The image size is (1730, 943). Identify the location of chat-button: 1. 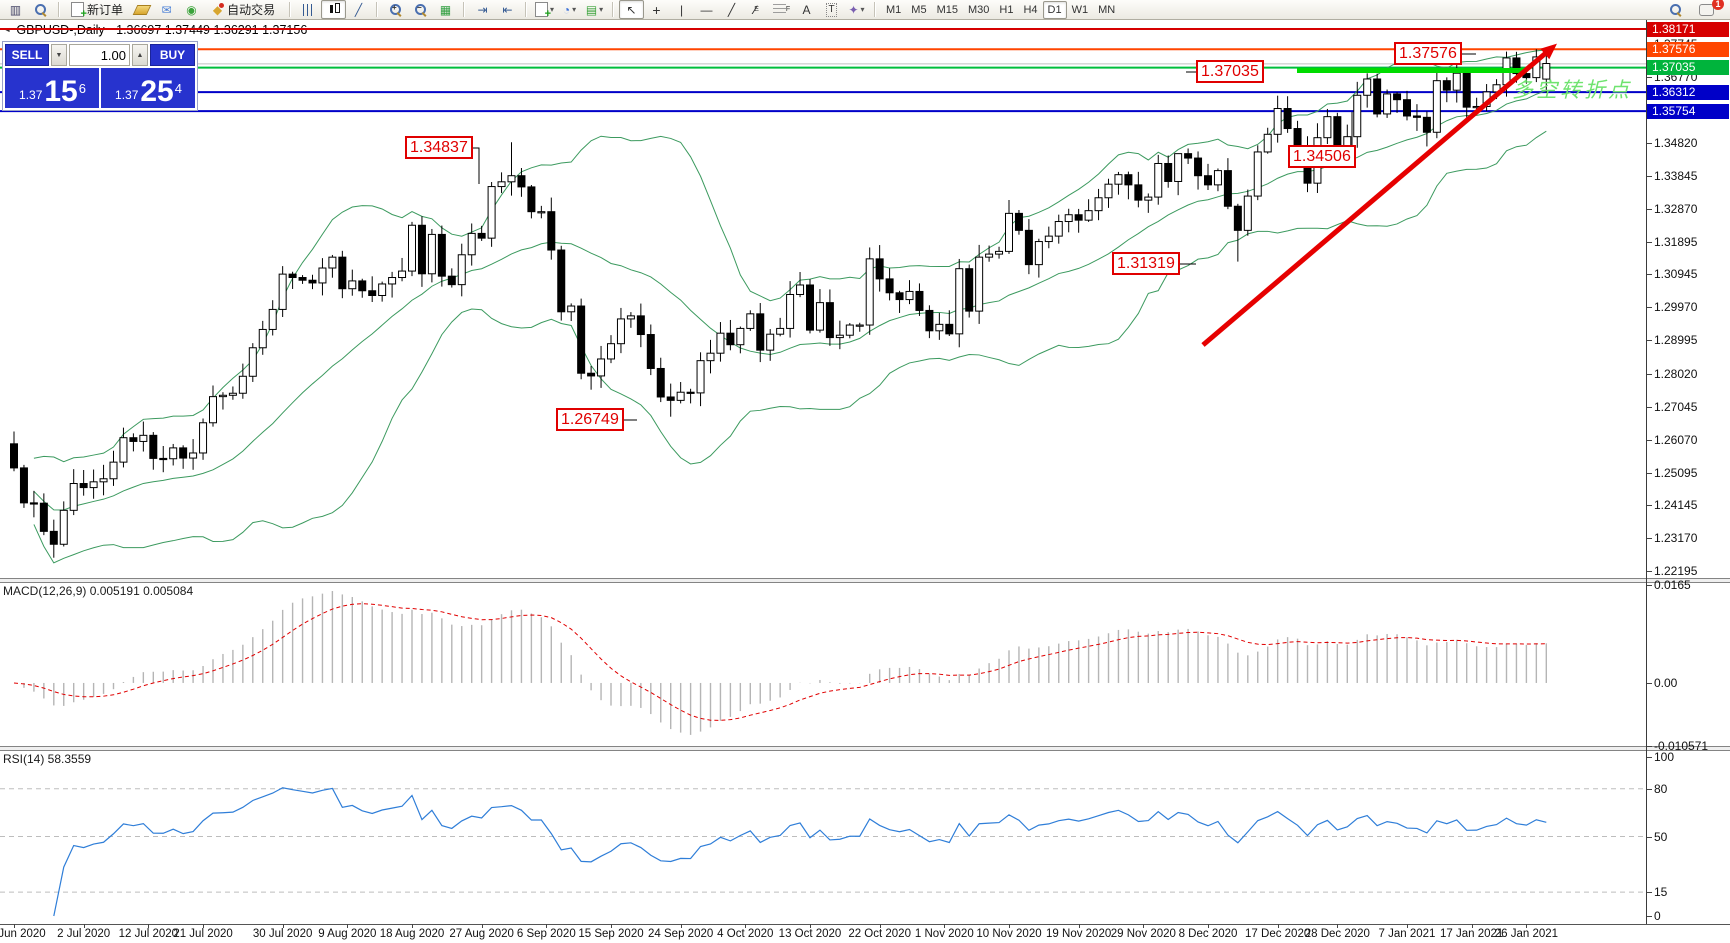
(1709, 9).